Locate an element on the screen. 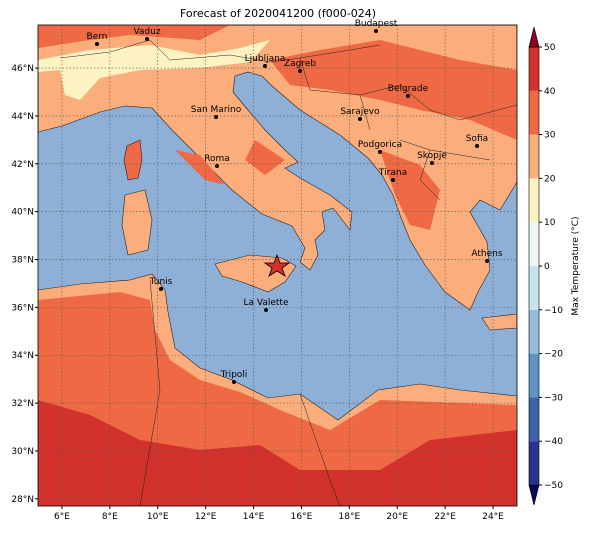  city-label: Roma is located at coordinates (217, 159).